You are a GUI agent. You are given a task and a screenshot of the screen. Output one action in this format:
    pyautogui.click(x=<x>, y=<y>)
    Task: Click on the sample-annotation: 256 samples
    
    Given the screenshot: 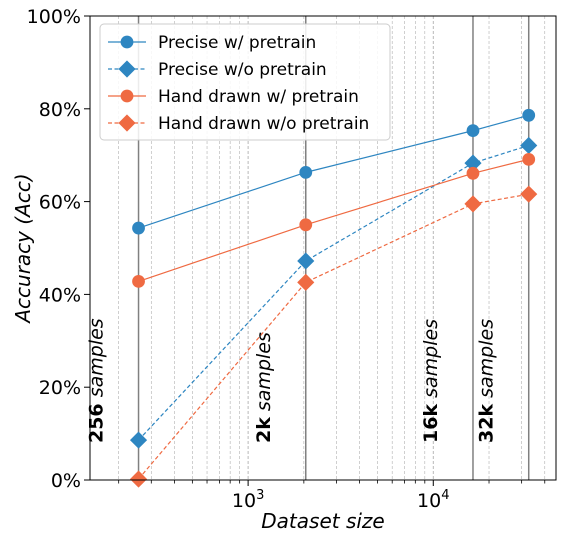 What is the action you would take?
    pyautogui.click(x=97, y=380)
    